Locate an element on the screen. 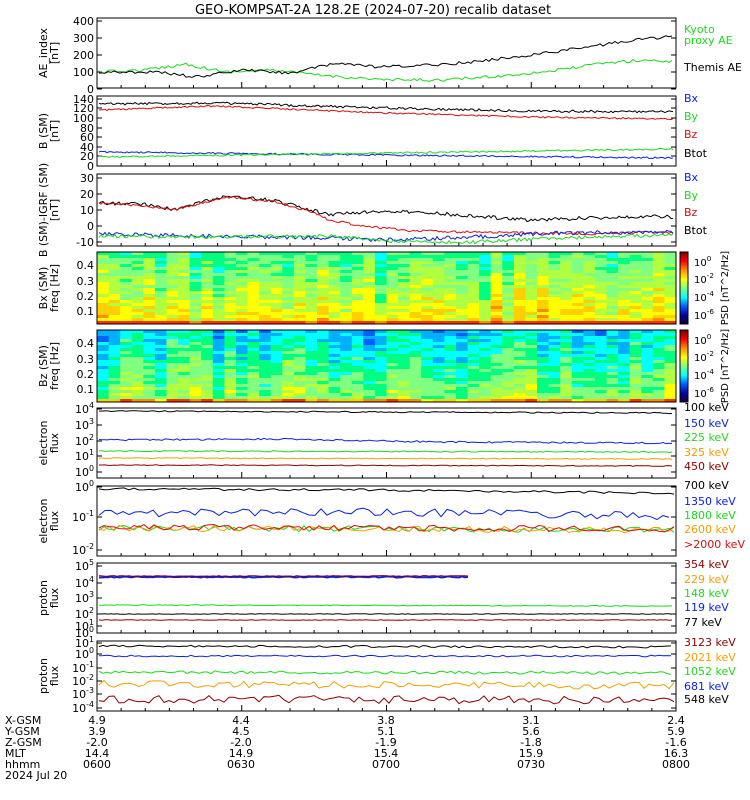 Image resolution: width=750 pixels, height=800 pixels. y-tick-label: 10⁰ is located at coordinates (84, 471).